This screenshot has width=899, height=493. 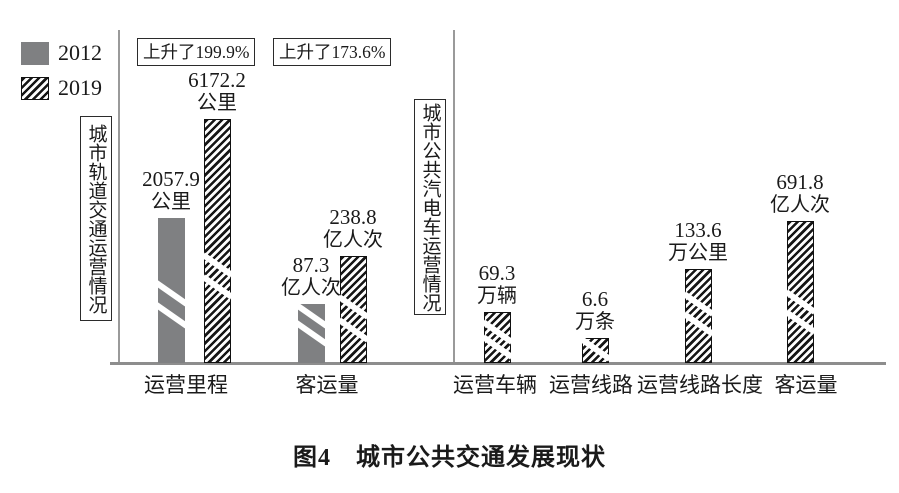 I want to click on x-tick-label: 运营里程, so click(x=186, y=385).